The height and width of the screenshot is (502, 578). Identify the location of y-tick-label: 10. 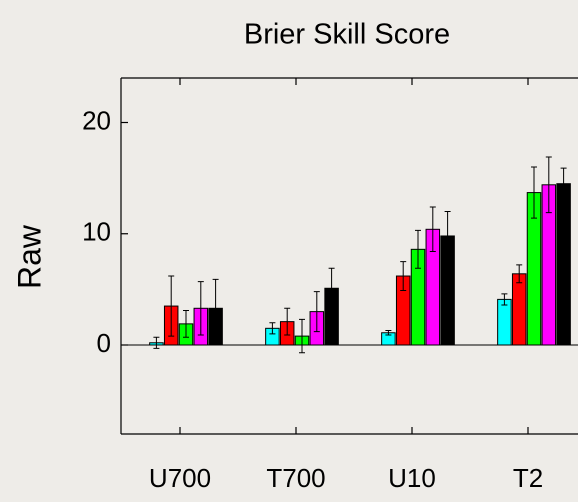
(96, 232).